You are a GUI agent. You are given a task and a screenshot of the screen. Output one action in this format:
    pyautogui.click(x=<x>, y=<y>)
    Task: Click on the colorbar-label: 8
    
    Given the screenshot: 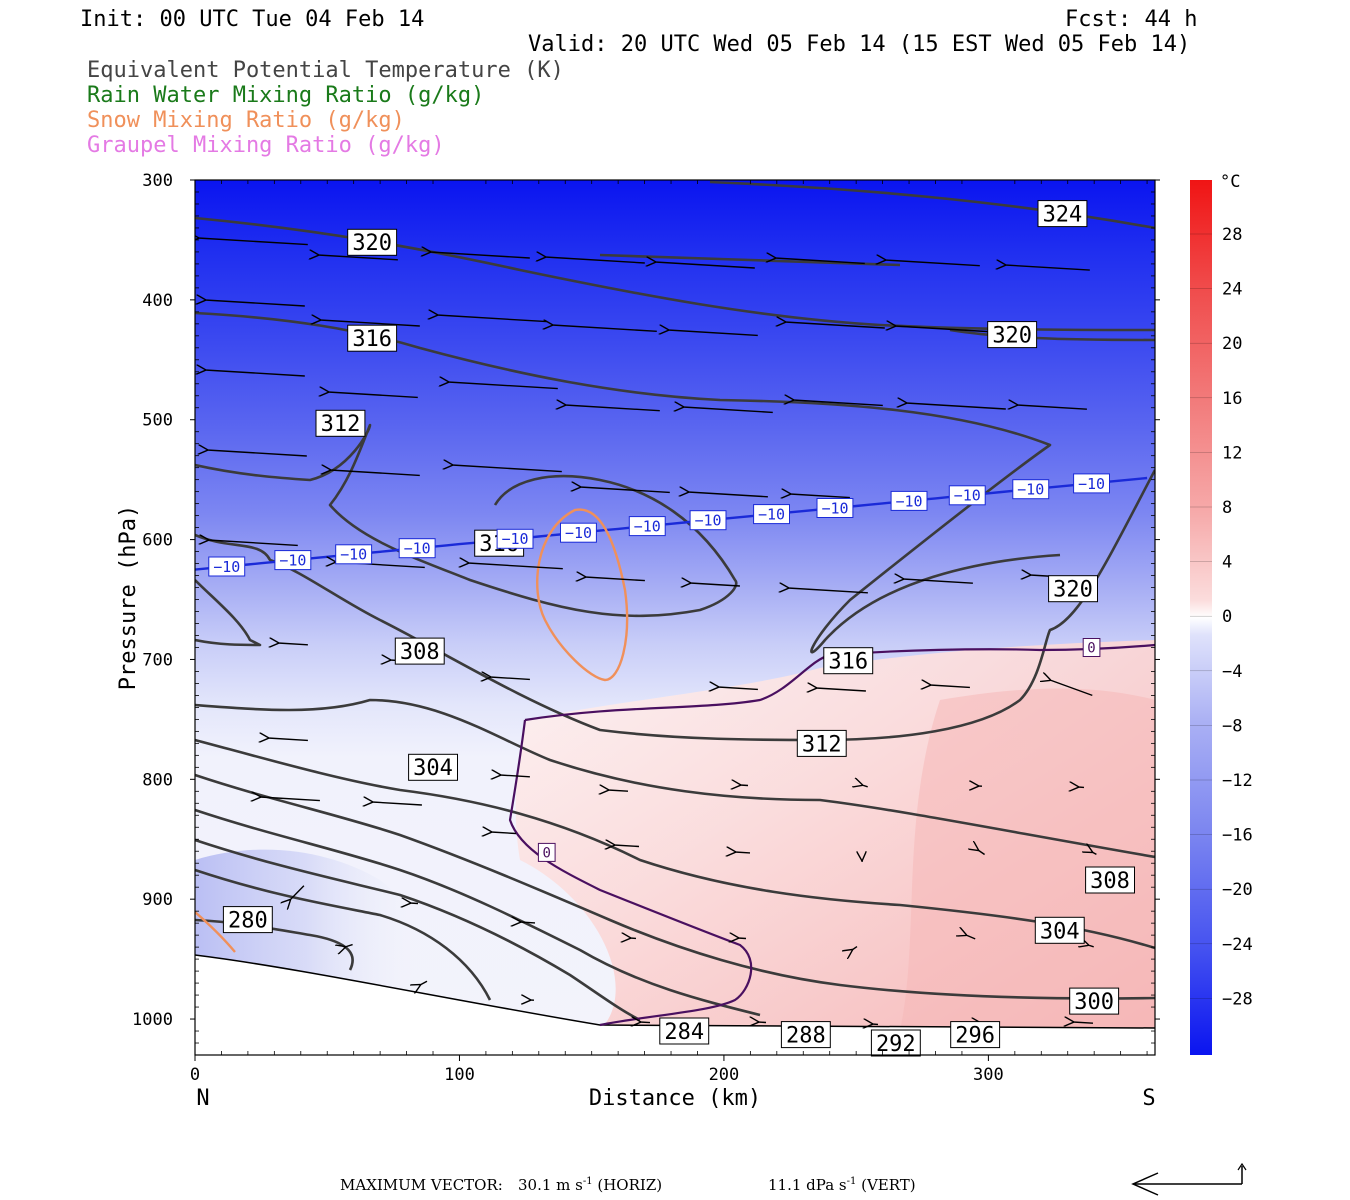 What is the action you would take?
    pyautogui.click(x=1227, y=508)
    